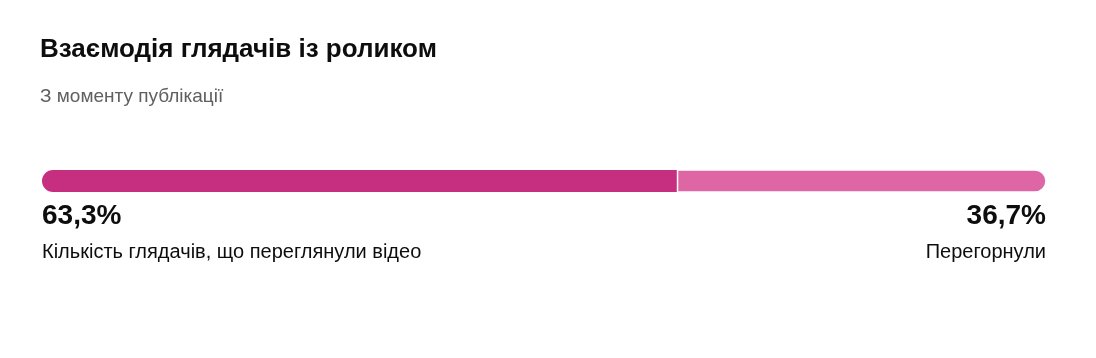 Image resolution: width=1096 pixels, height=358 pixels. I want to click on text: Кількість глядачів, що переглянули відео, so click(232, 251).